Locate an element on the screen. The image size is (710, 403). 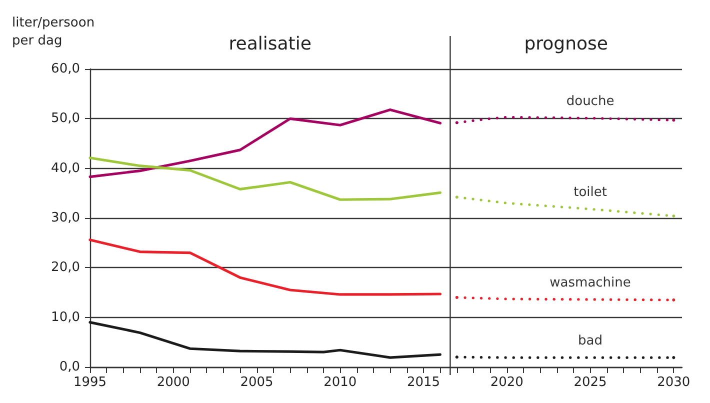
y-axis-title: liter/persoon per dag is located at coordinates (53, 32).